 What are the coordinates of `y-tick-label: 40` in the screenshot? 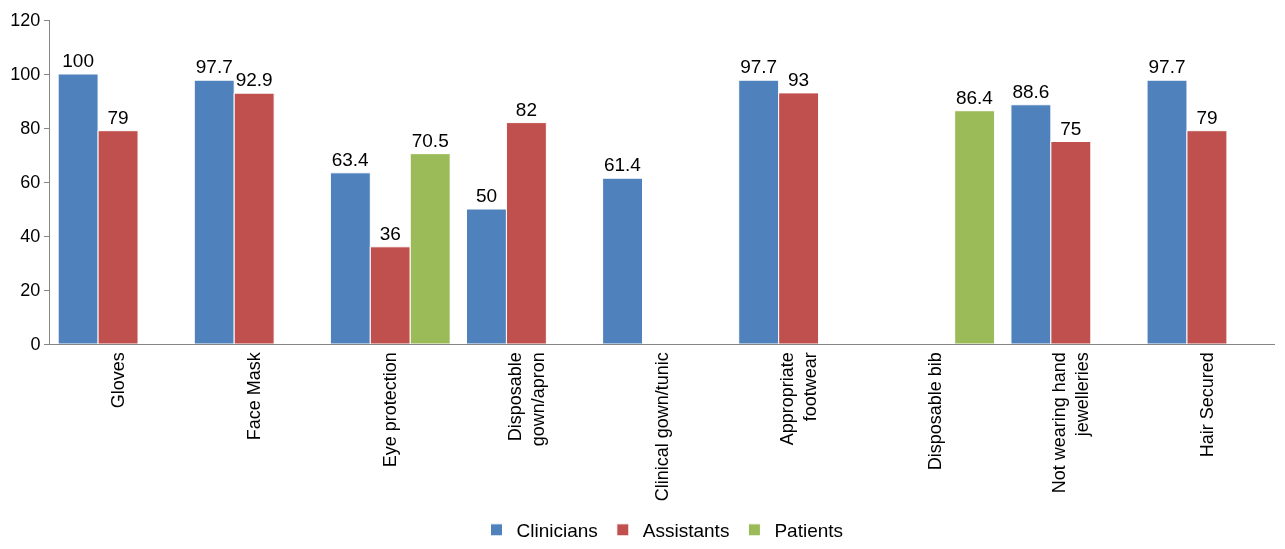 It's located at (30, 236).